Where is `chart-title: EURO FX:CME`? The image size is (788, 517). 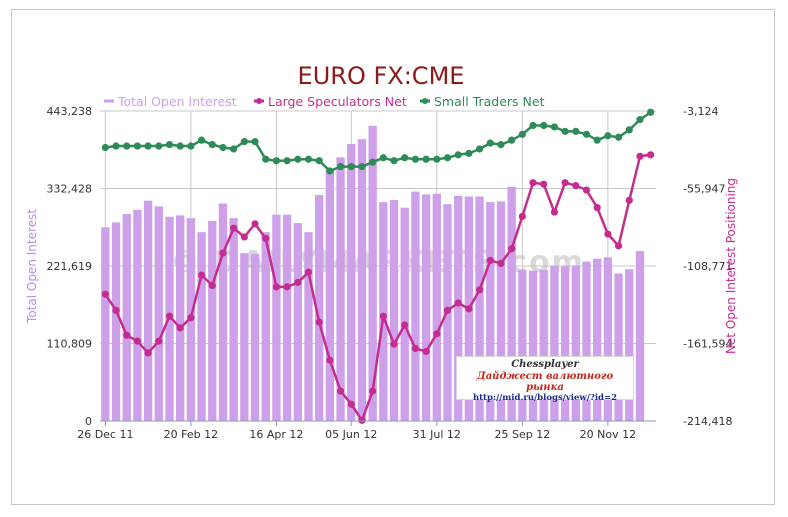
chart-title: EURO FX:CME is located at coordinates (381, 76).